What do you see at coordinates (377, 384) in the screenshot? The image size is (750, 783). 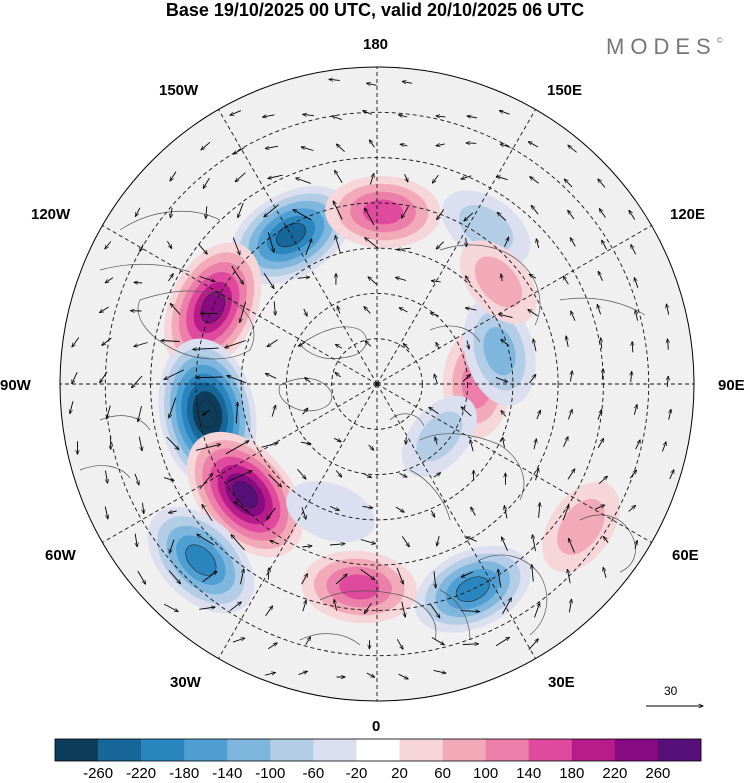 I see `latitude-circle` at bounding box center [377, 384].